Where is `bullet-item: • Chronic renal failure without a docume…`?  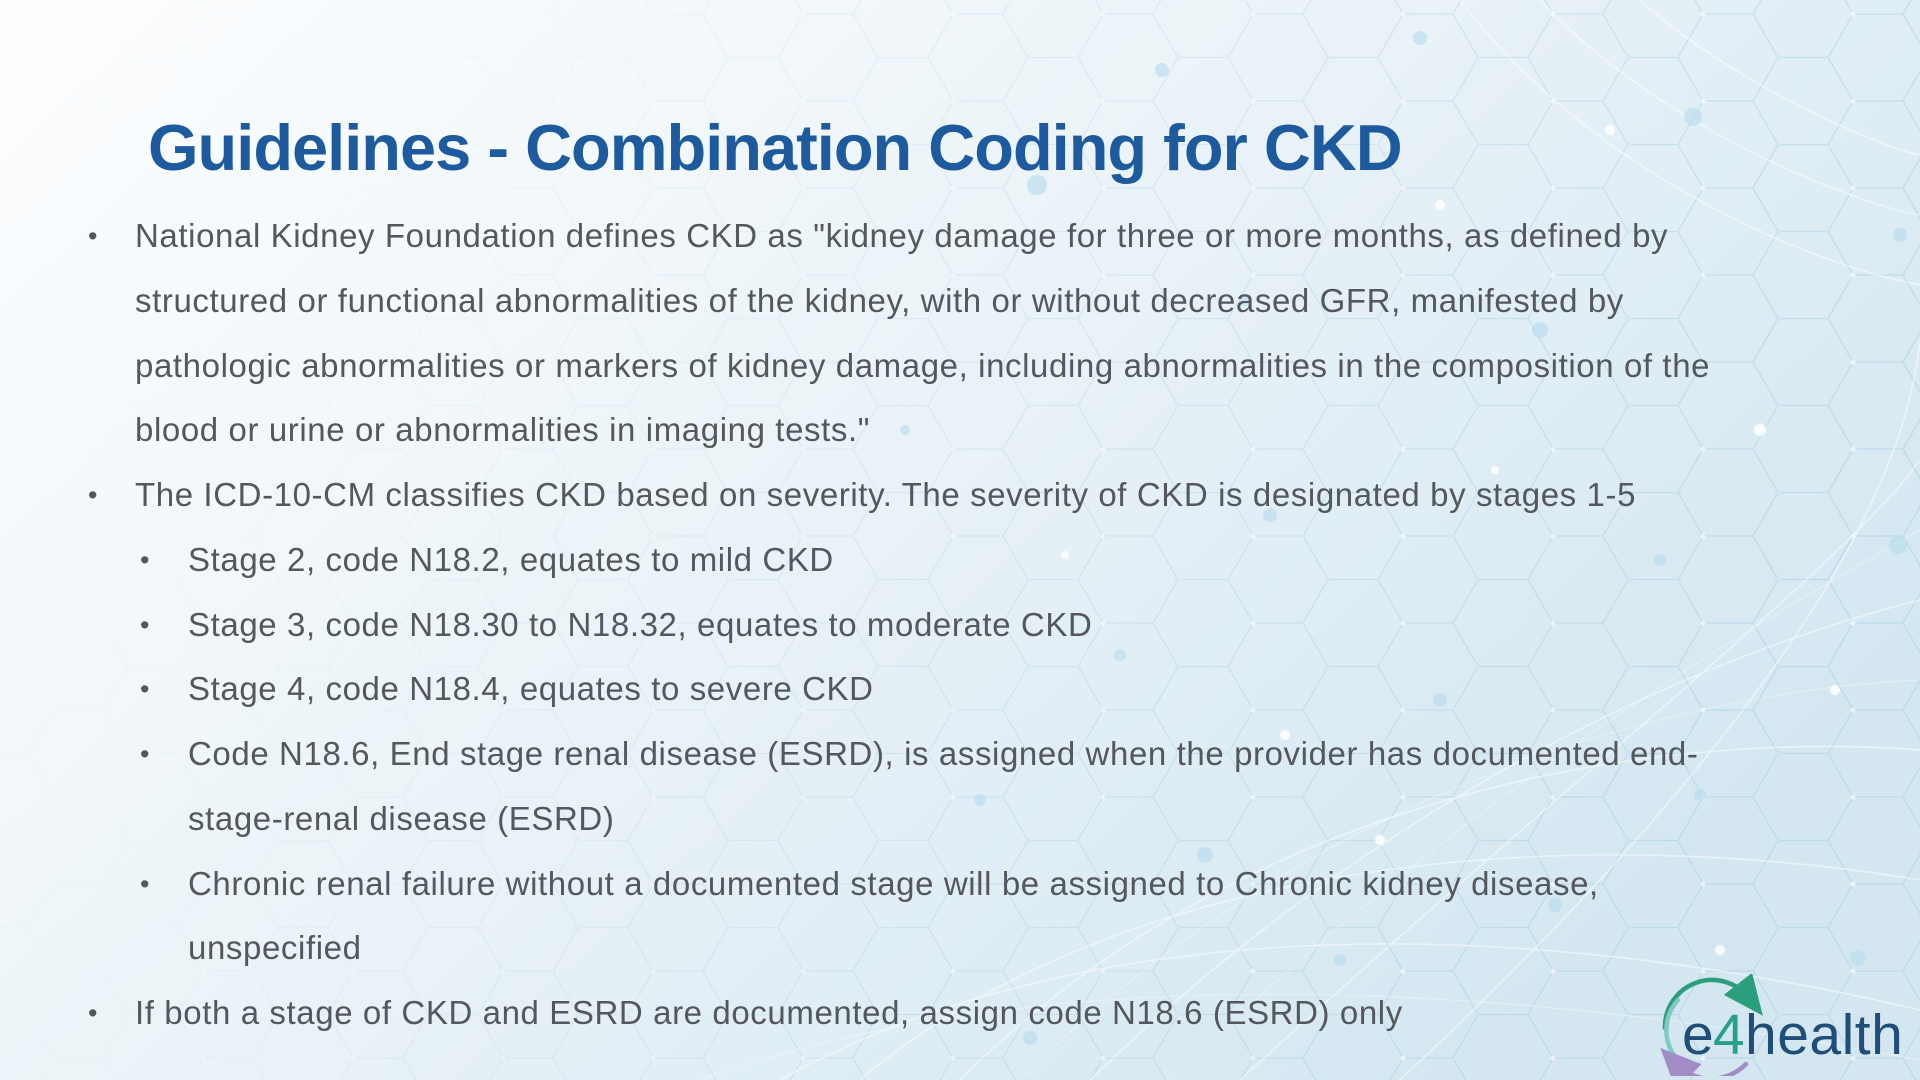
bullet-item: • Chronic renal failure without a docume… is located at coordinates (983, 917).